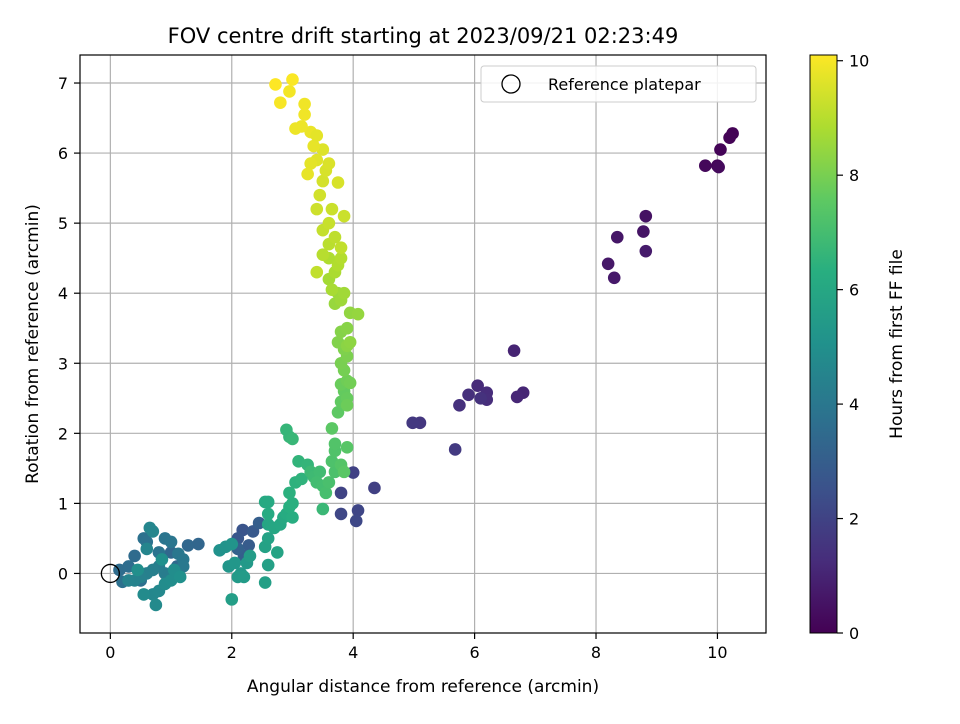  What do you see at coordinates (854, 519) in the screenshot?
I see `colorbar-tick-label: 2` at bounding box center [854, 519].